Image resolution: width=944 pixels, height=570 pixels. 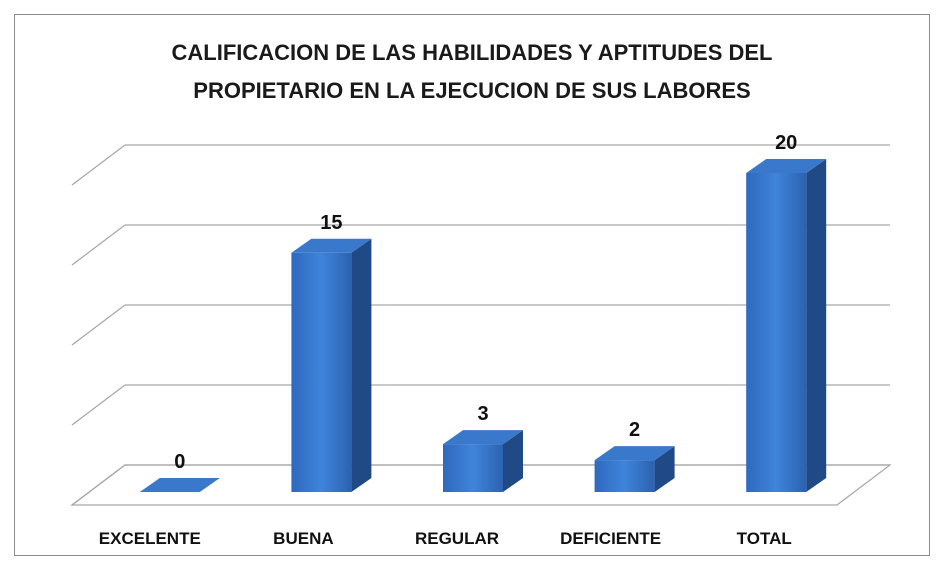 What do you see at coordinates (303, 538) in the screenshot?
I see `x-tick-label: BUENA` at bounding box center [303, 538].